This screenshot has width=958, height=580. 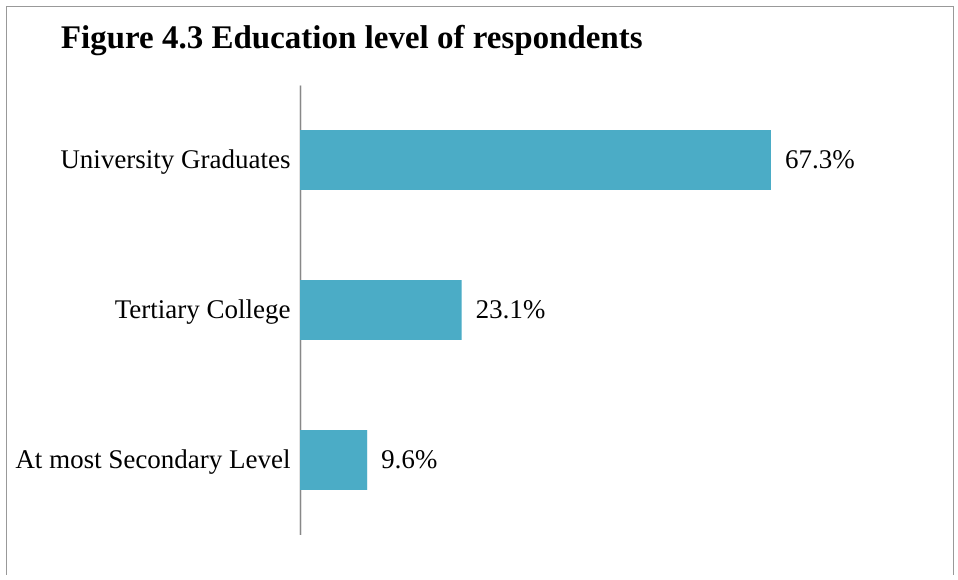 What do you see at coordinates (511, 309) in the screenshot?
I see `data-label: 23.1%` at bounding box center [511, 309].